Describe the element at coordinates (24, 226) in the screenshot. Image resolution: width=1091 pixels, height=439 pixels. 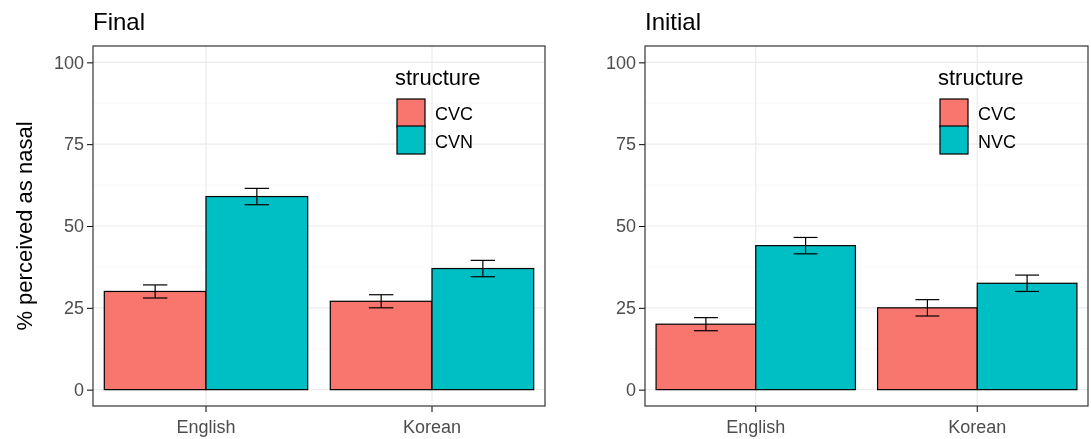
I see `y-axis-title: % perceived as nasal` at that location.